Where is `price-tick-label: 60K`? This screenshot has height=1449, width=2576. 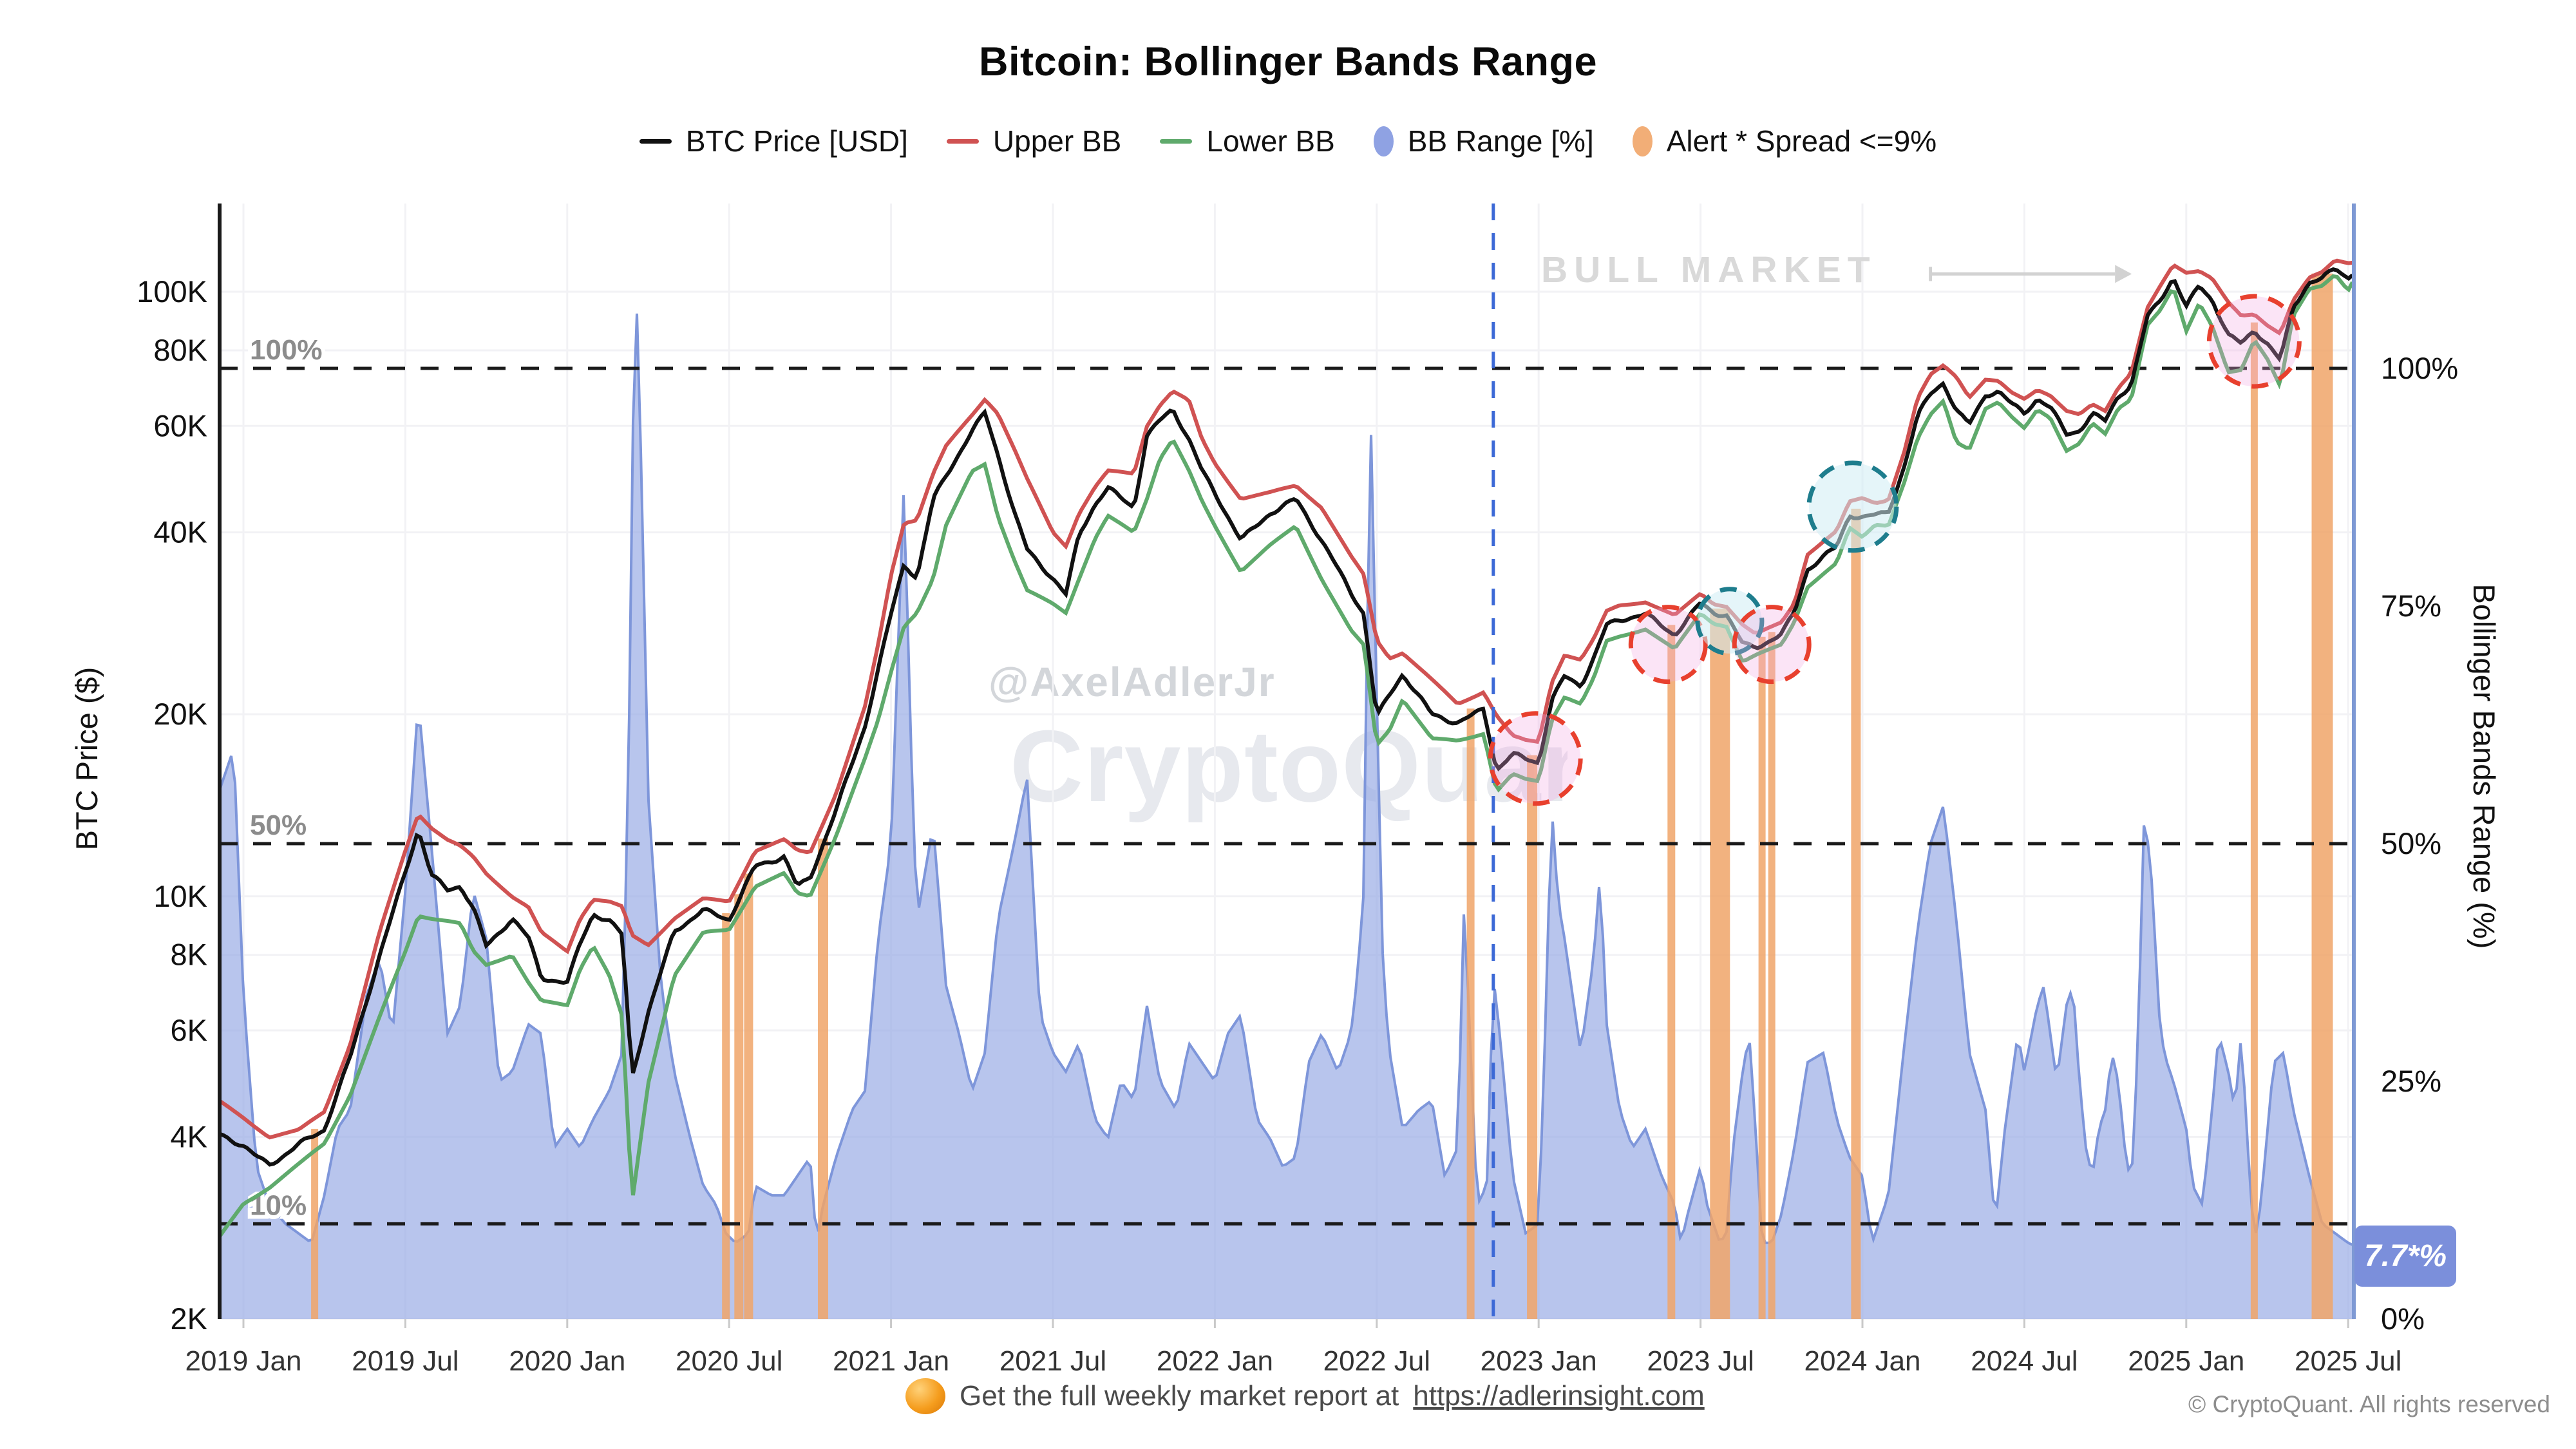 price-tick-label: 60K is located at coordinates (180, 425).